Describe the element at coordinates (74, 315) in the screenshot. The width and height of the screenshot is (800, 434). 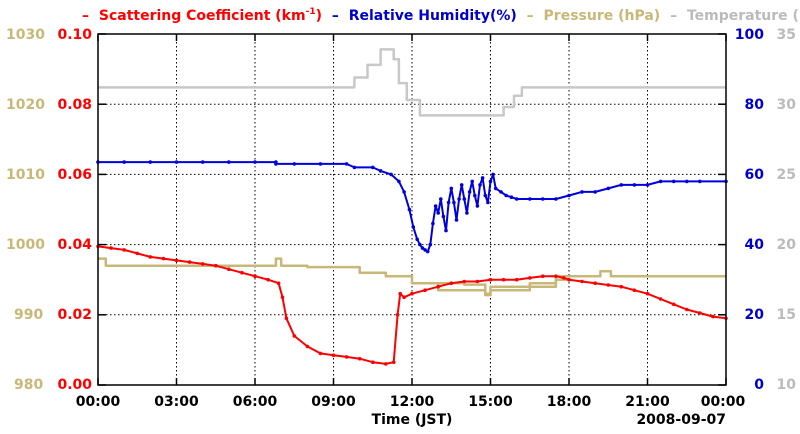
I see `scattering-tick-label: 0.02` at that location.